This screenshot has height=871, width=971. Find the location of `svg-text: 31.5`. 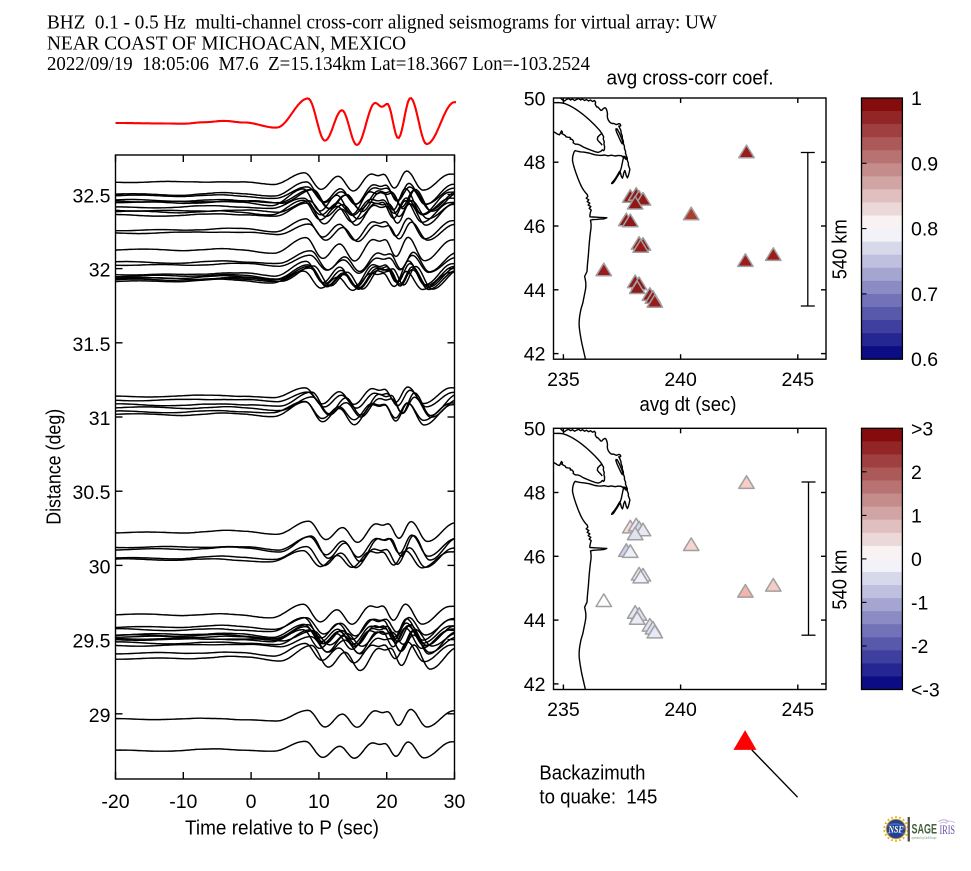

svg-text: 31.5 is located at coordinates (92, 345).